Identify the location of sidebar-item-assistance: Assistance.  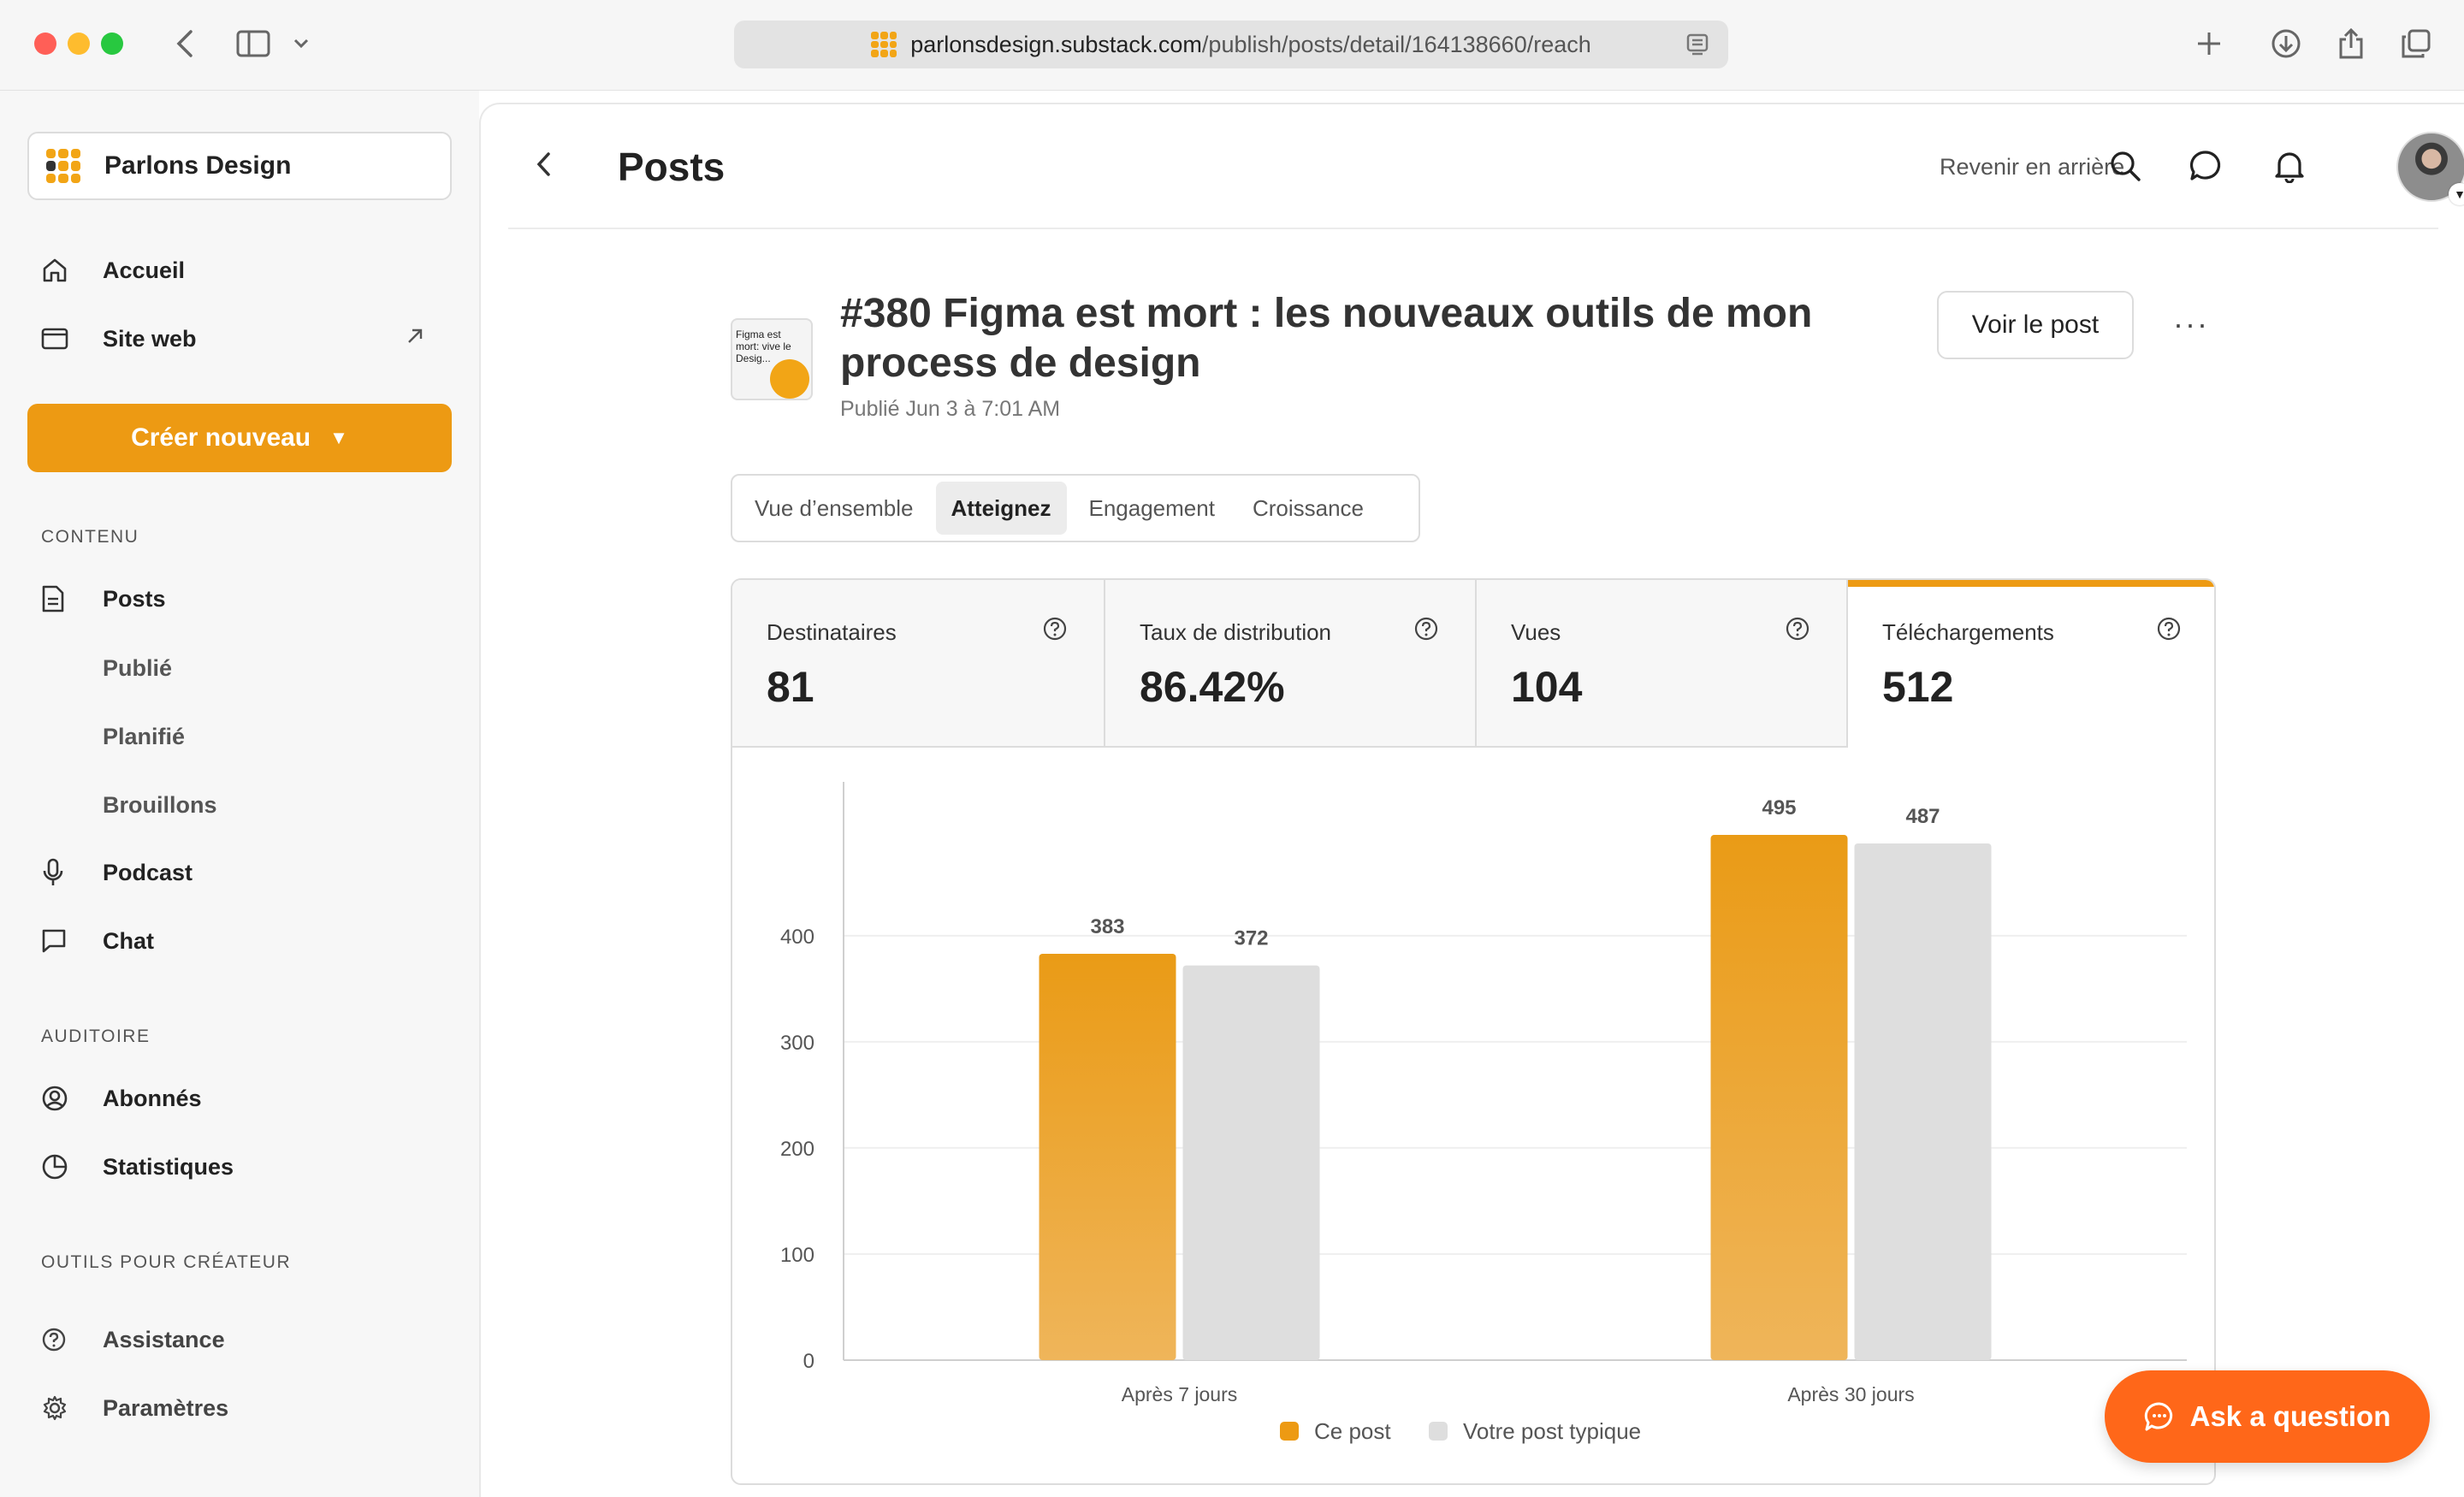
(133, 1339).